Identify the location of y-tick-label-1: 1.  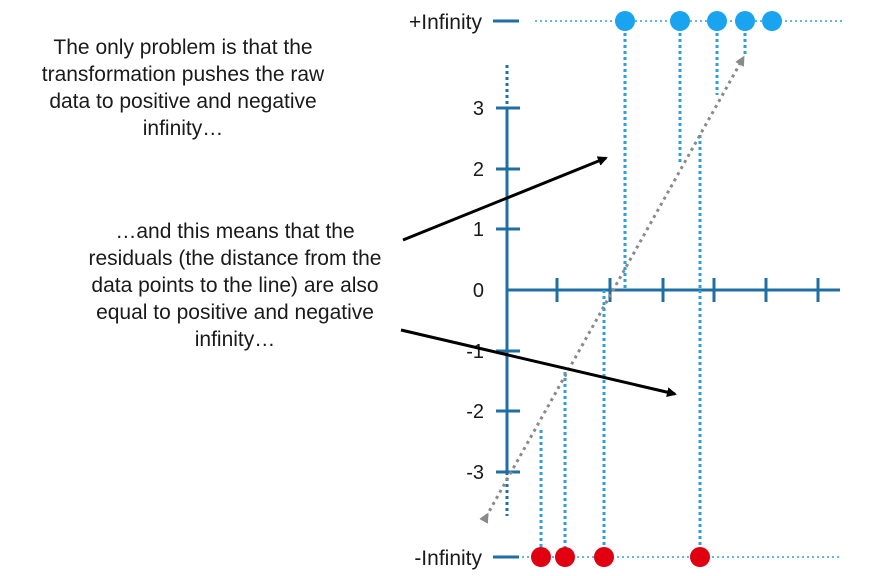
(478, 230).